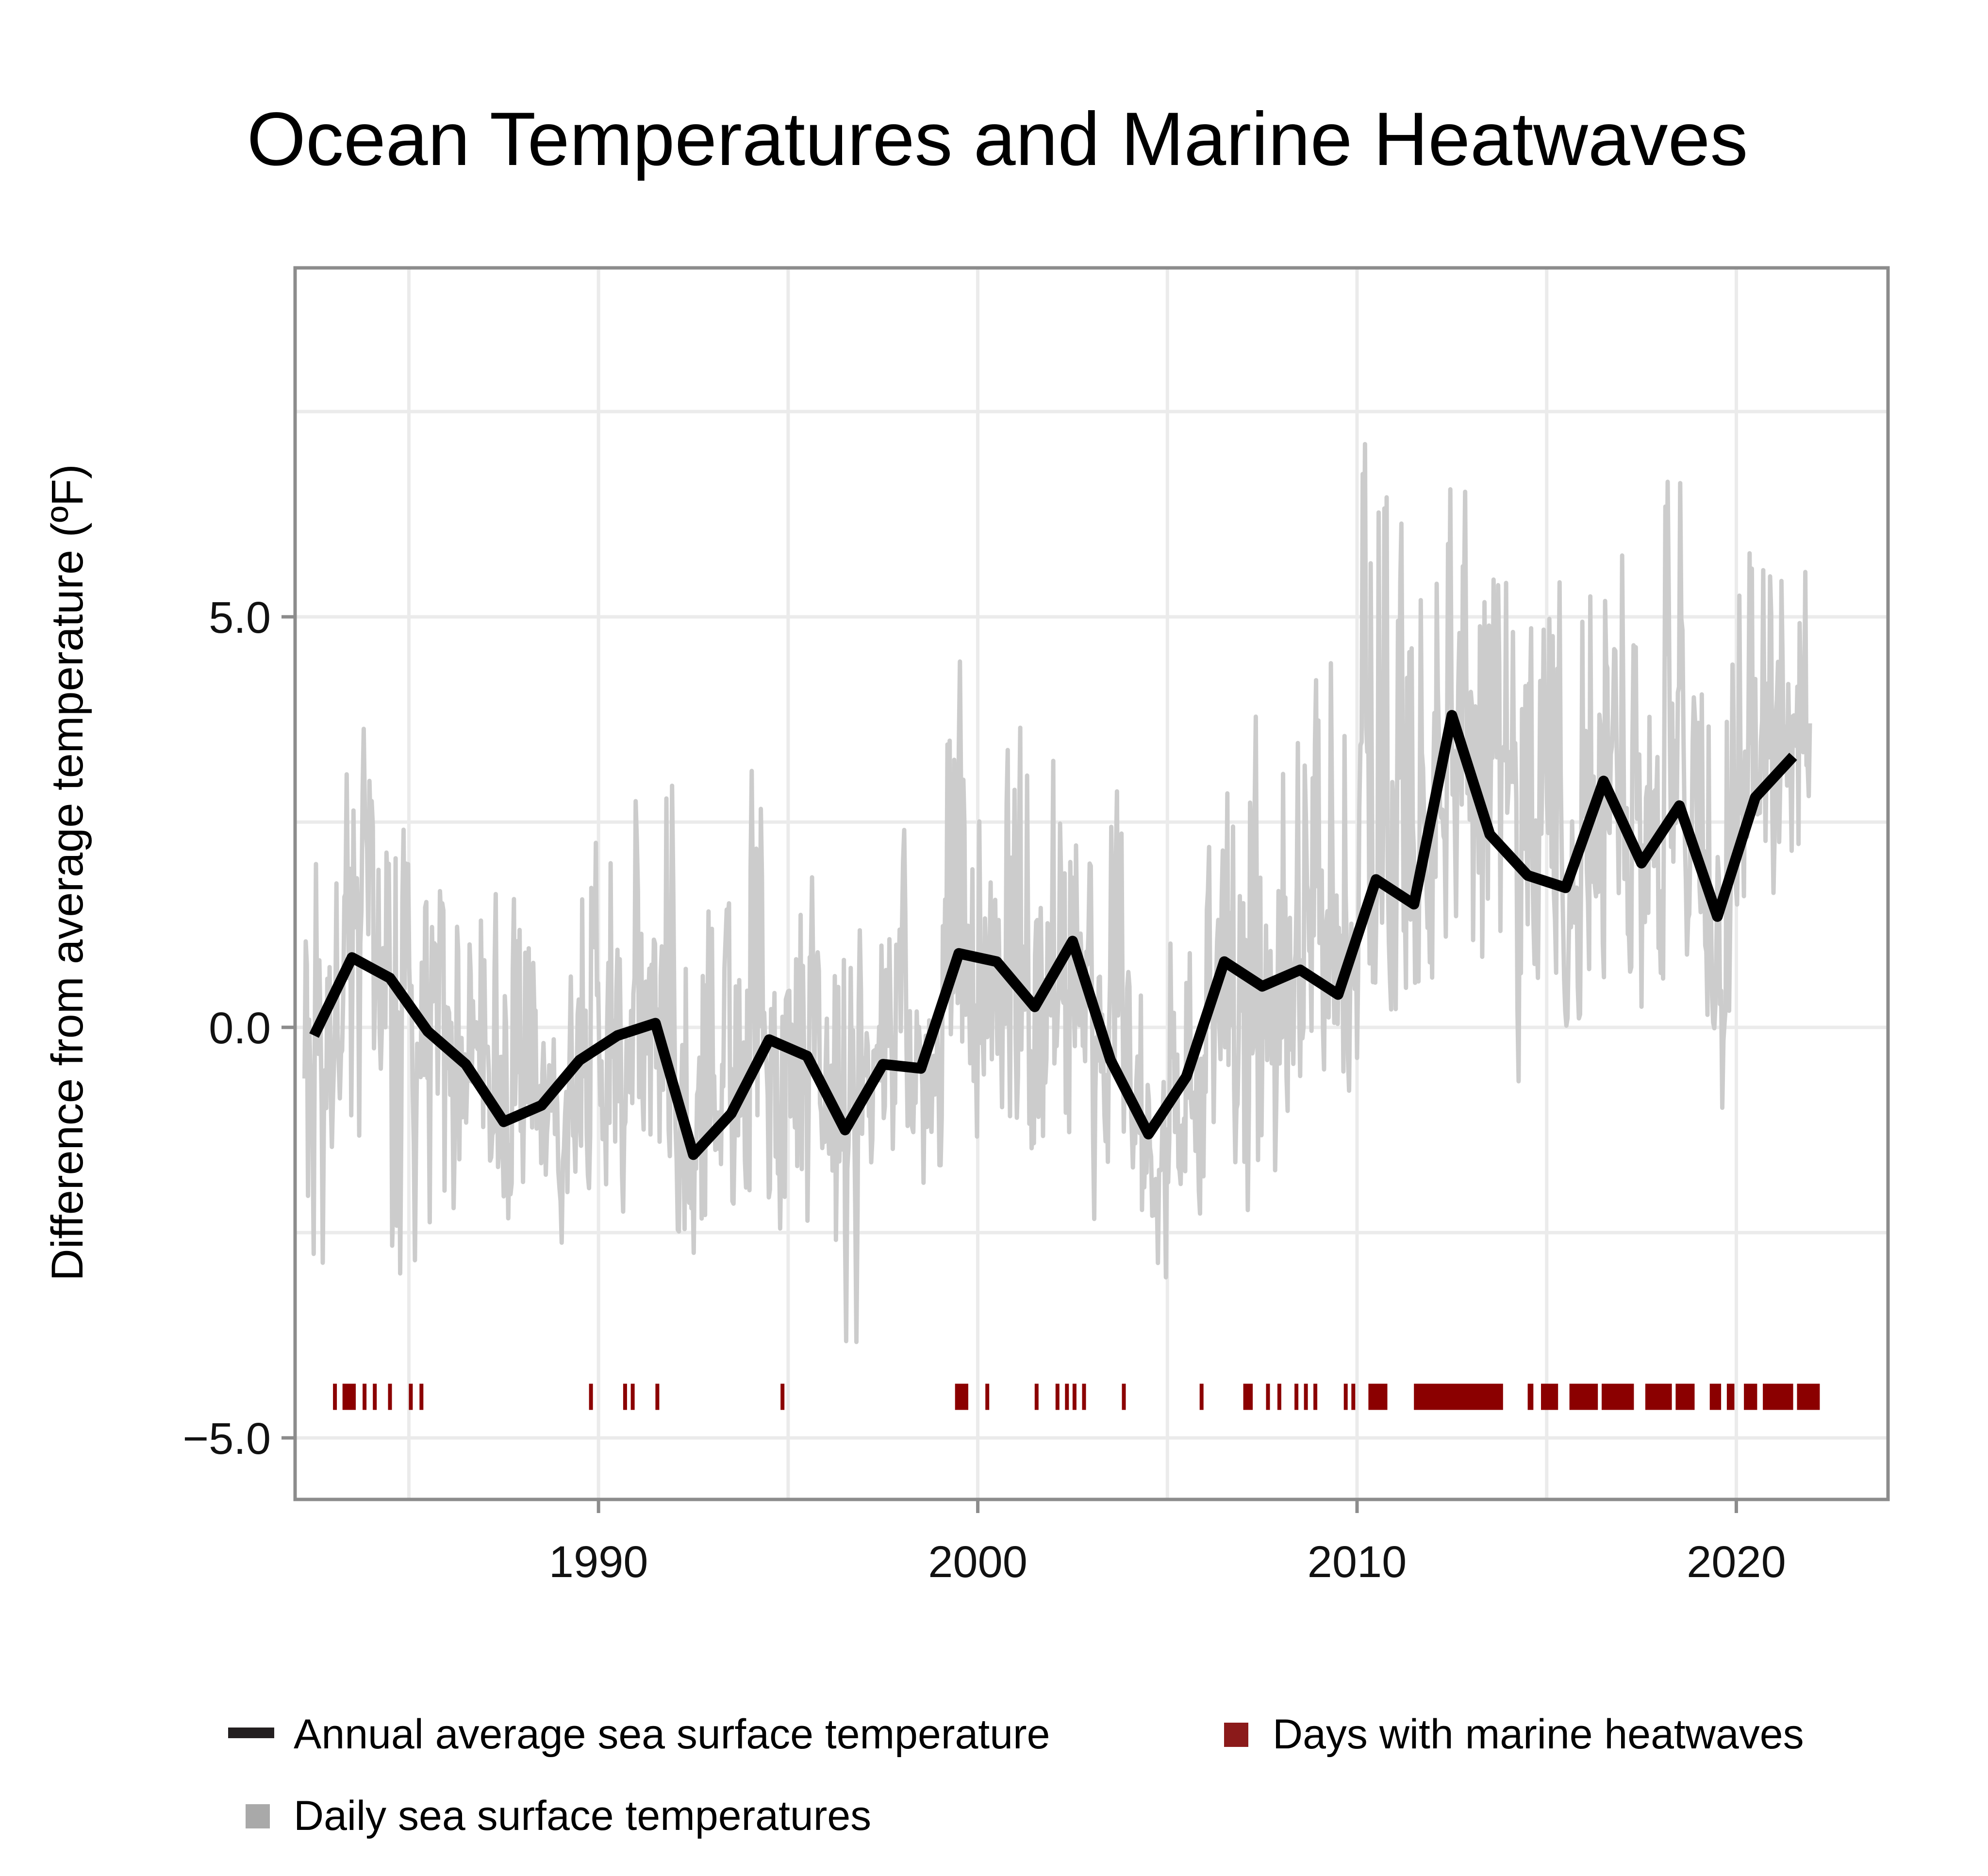 Image resolution: width=1988 pixels, height=1876 pixels. Describe the element at coordinates (258, 1816) in the screenshot. I see `legend-key-daily` at that location.